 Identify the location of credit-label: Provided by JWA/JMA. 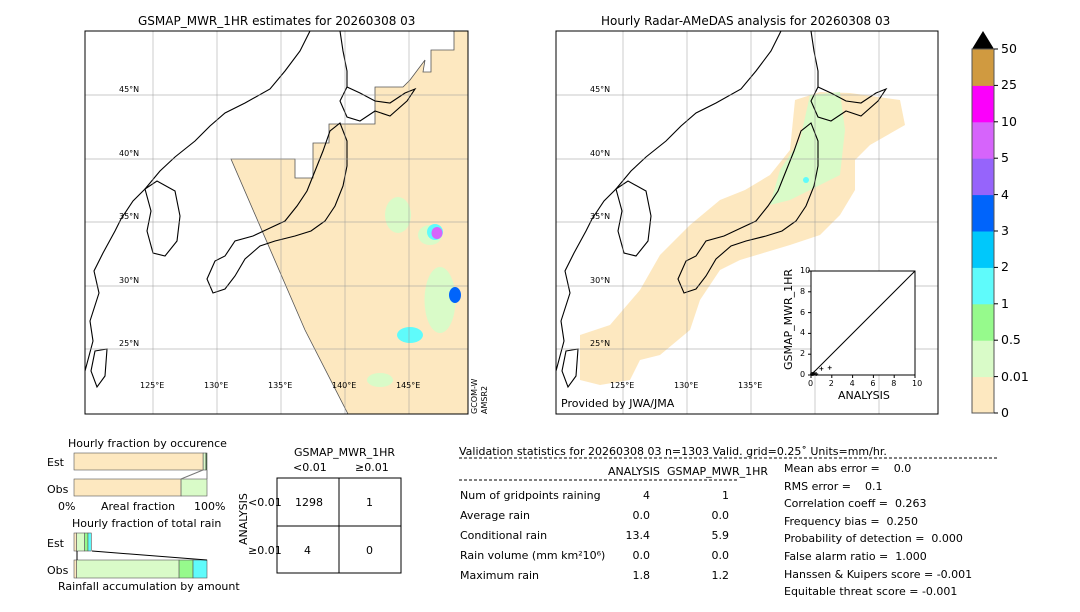
(618, 403).